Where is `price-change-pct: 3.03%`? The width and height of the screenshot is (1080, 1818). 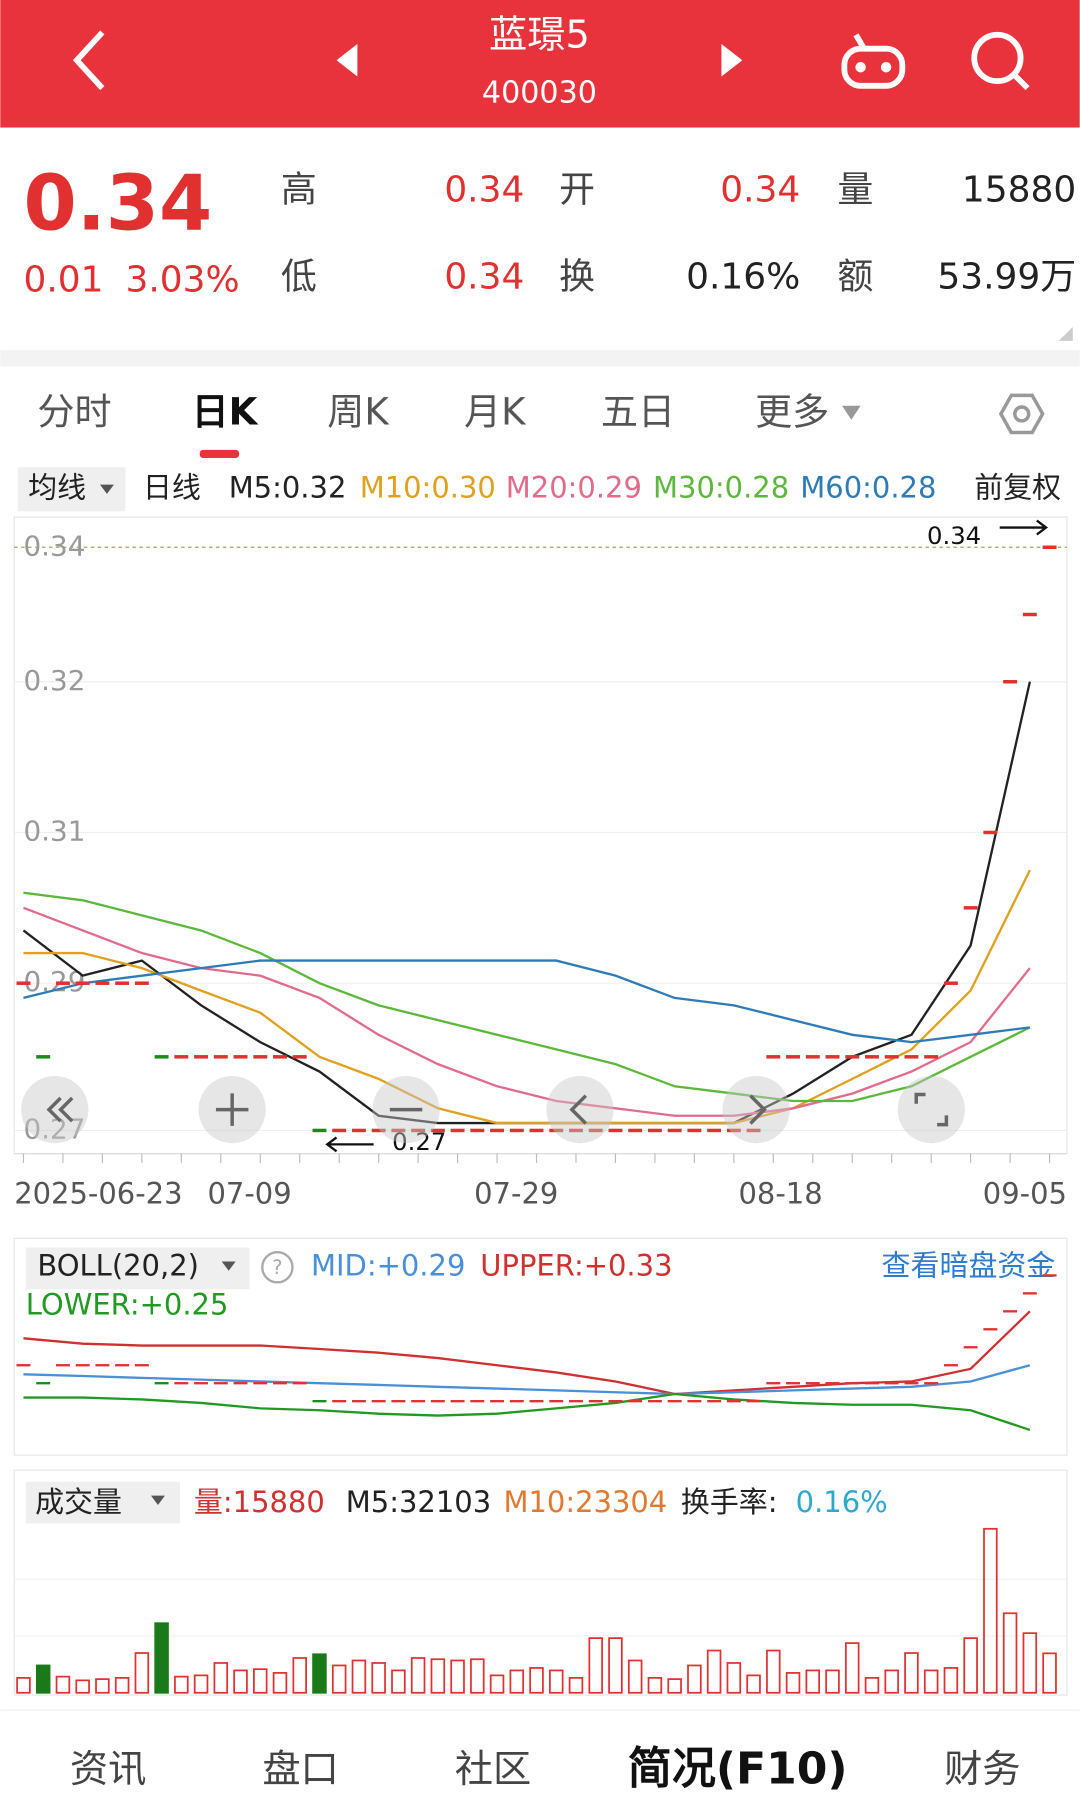 price-change-pct: 3.03% is located at coordinates (183, 280).